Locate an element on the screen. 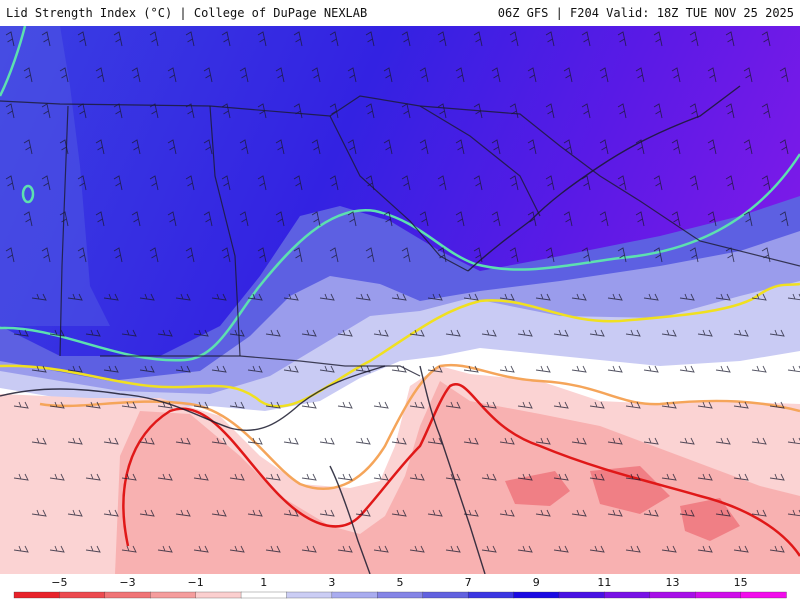 This screenshot has width=800, height=600. legend-tick-label: −3 is located at coordinates (127, 582).